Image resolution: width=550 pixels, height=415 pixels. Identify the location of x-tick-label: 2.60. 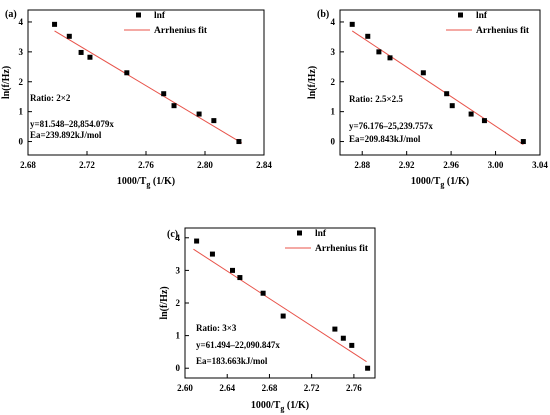
(185, 388).